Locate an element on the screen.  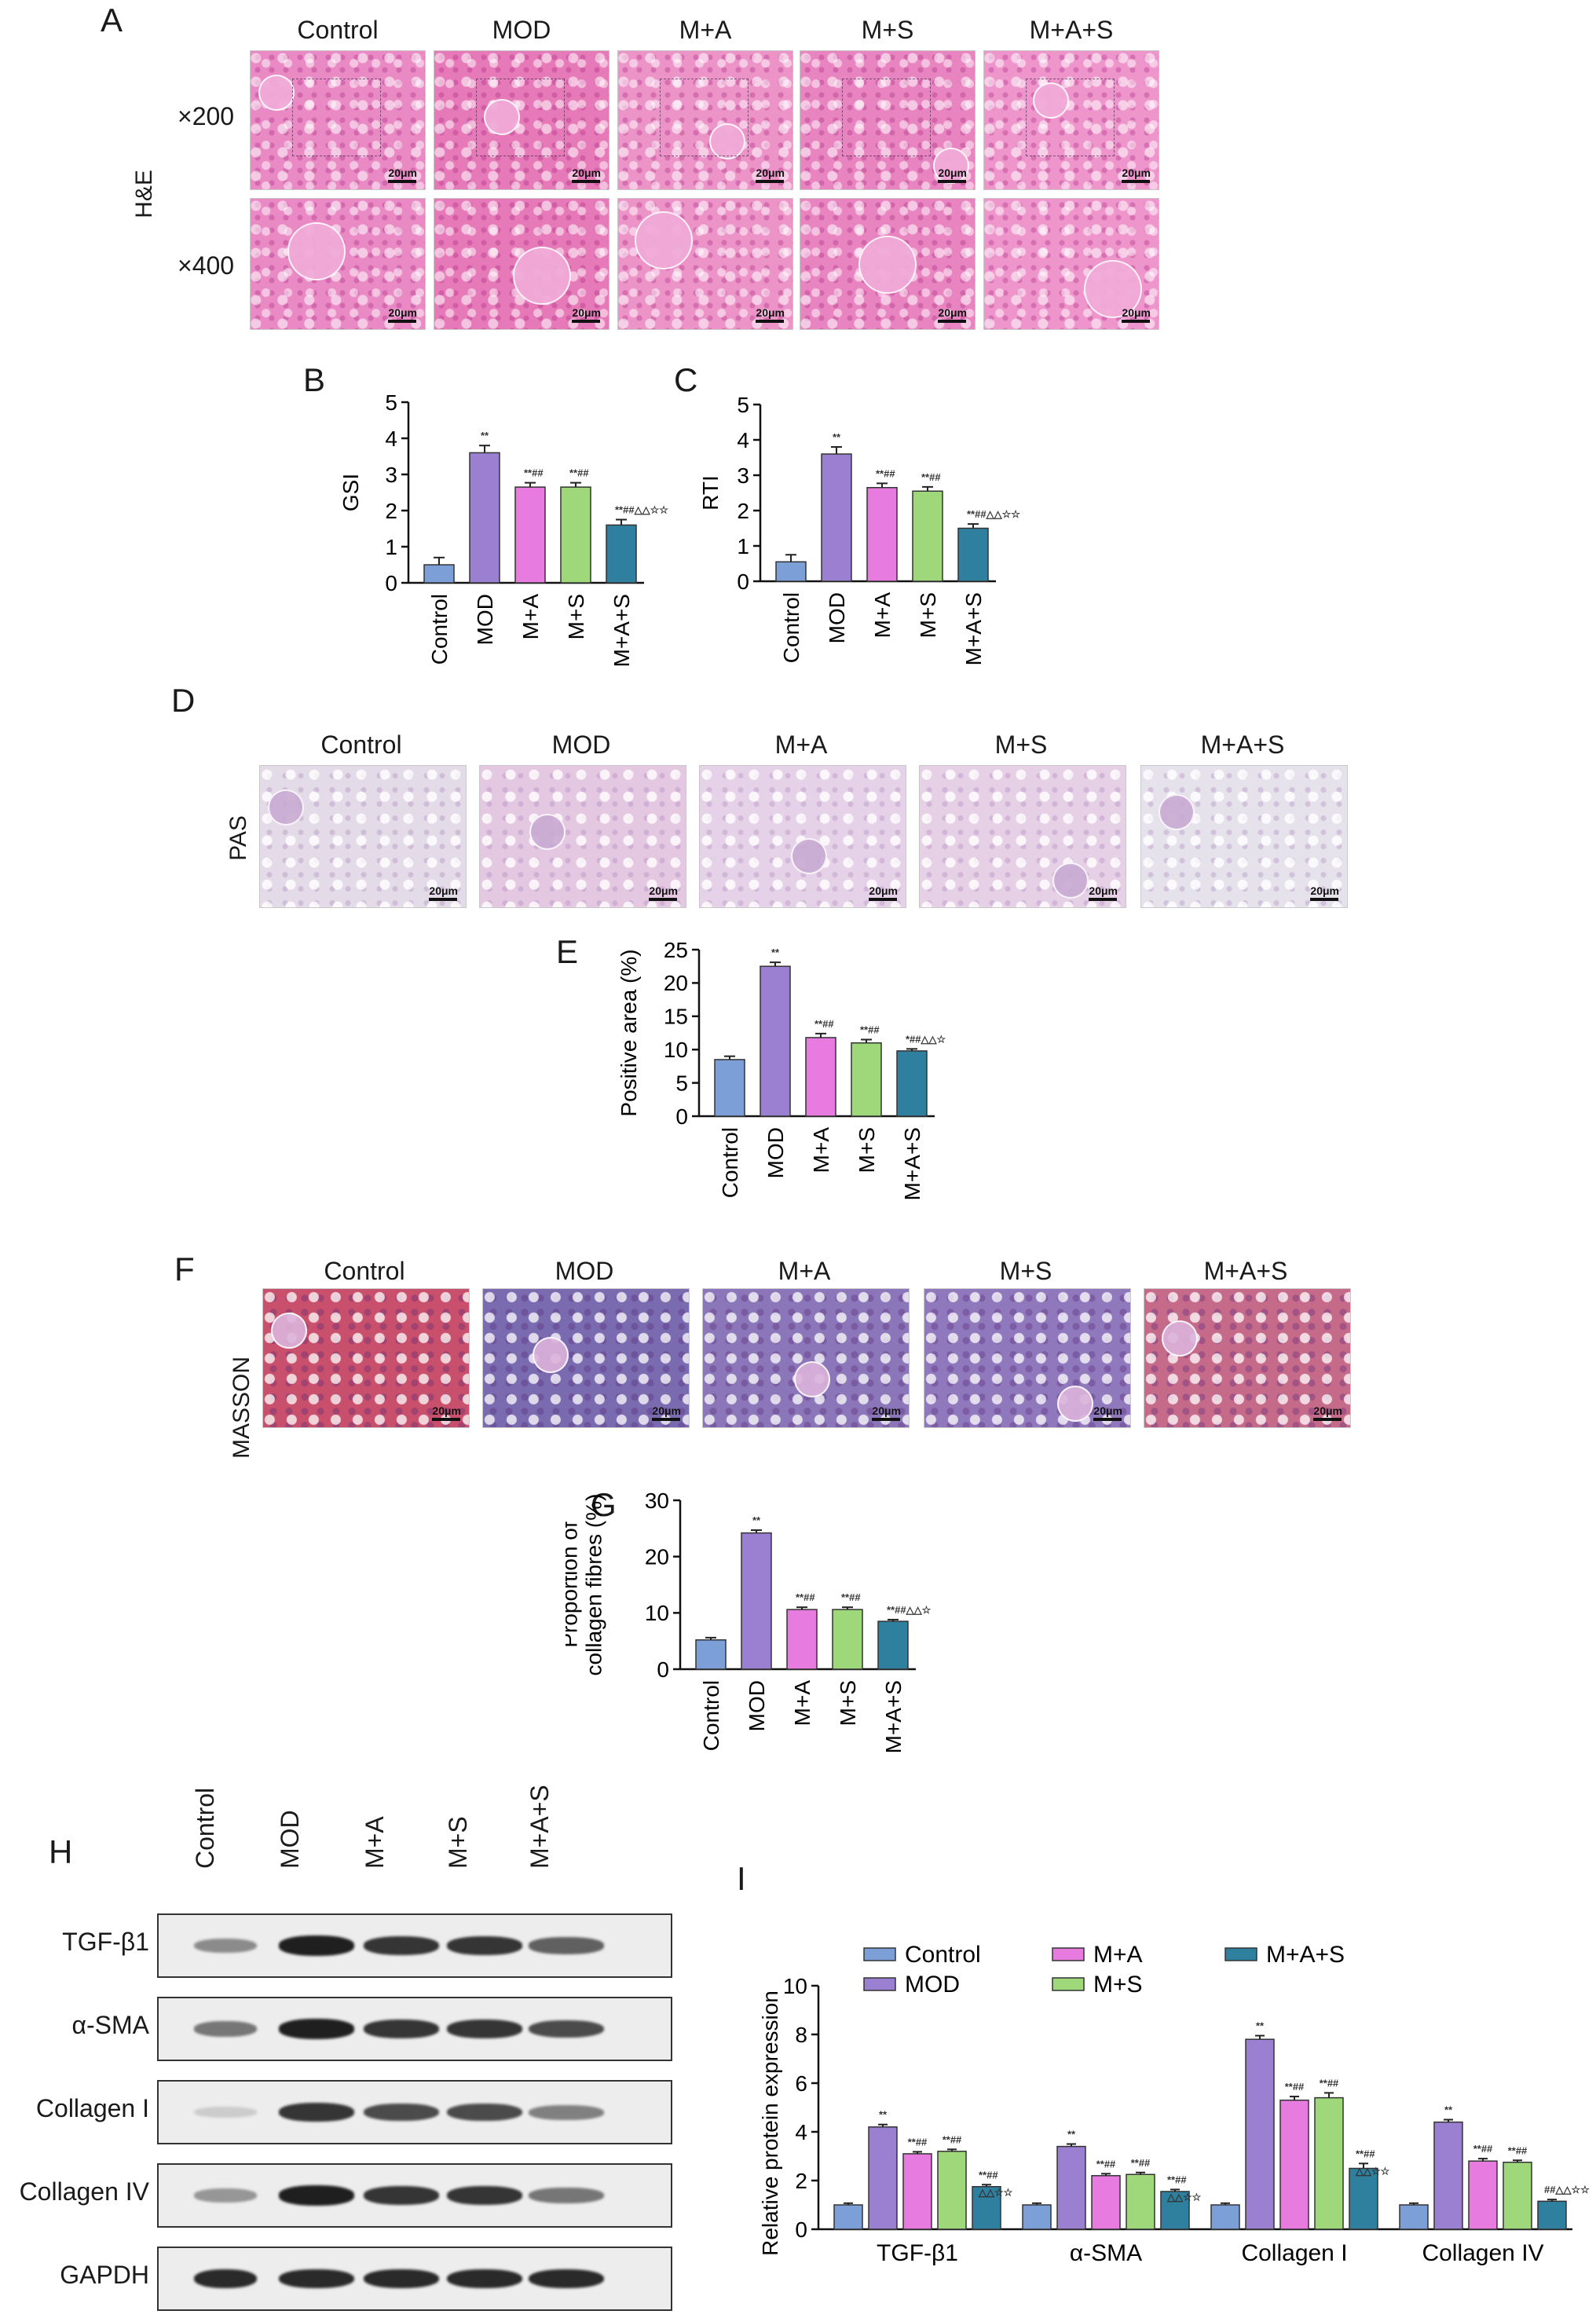
legend-label-control: Control is located at coordinates (943, 1955).